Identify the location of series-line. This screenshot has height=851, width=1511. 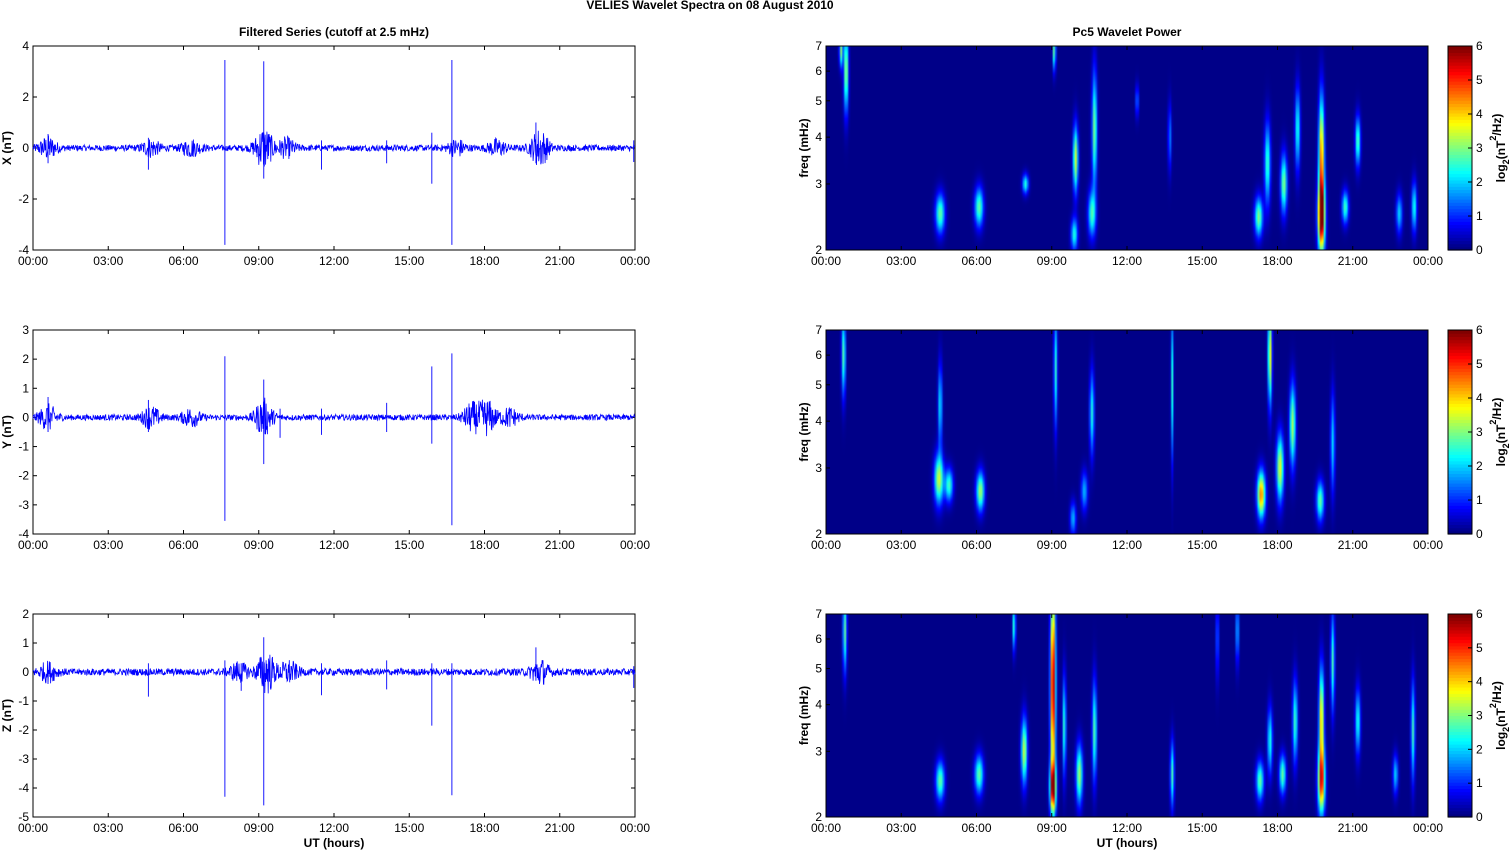
(334, 417).